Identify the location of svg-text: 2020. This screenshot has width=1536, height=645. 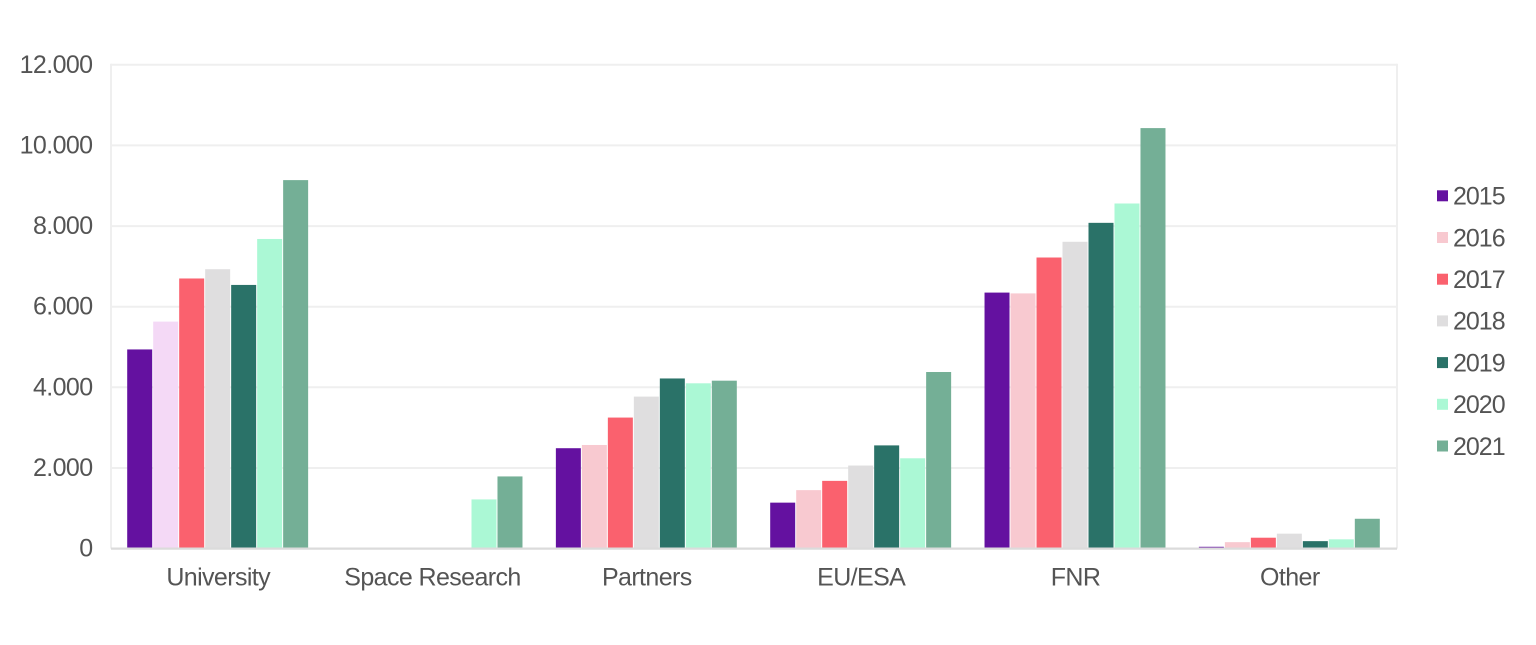
(1479, 405).